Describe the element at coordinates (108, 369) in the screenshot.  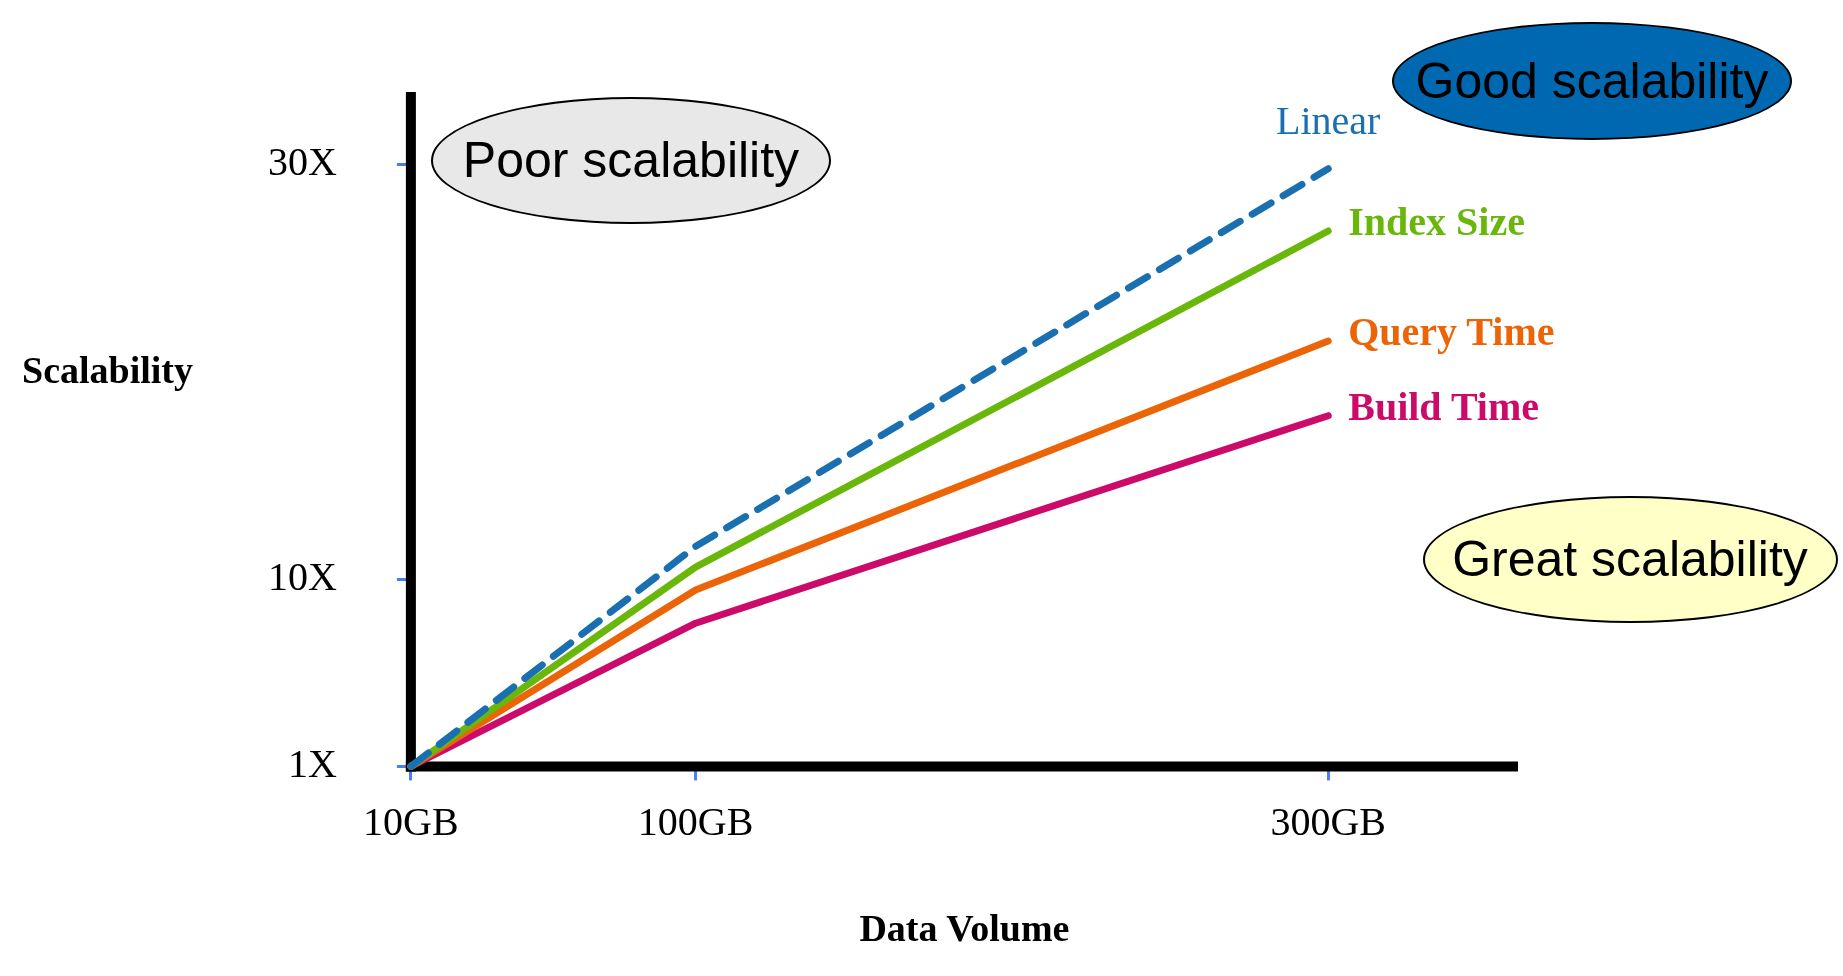
I see `y-axis-title: Scalability` at that location.